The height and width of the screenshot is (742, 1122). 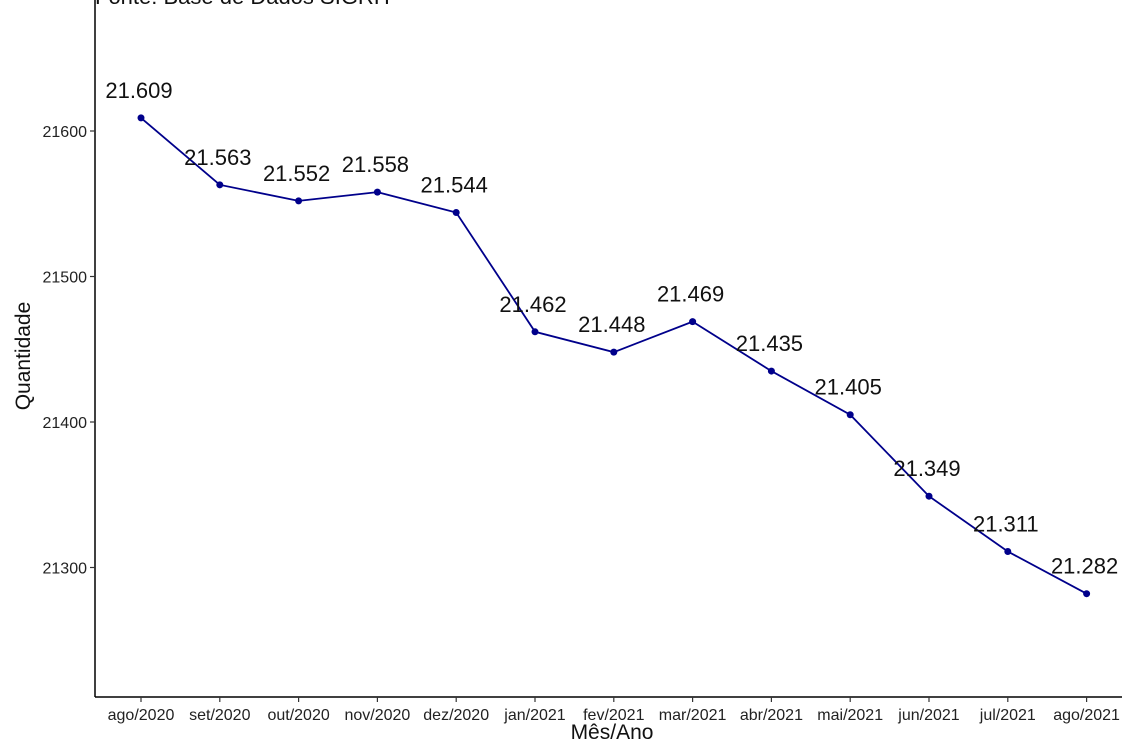 What do you see at coordinates (65, 423) in the screenshot?
I see `y-tick-label: 21400` at bounding box center [65, 423].